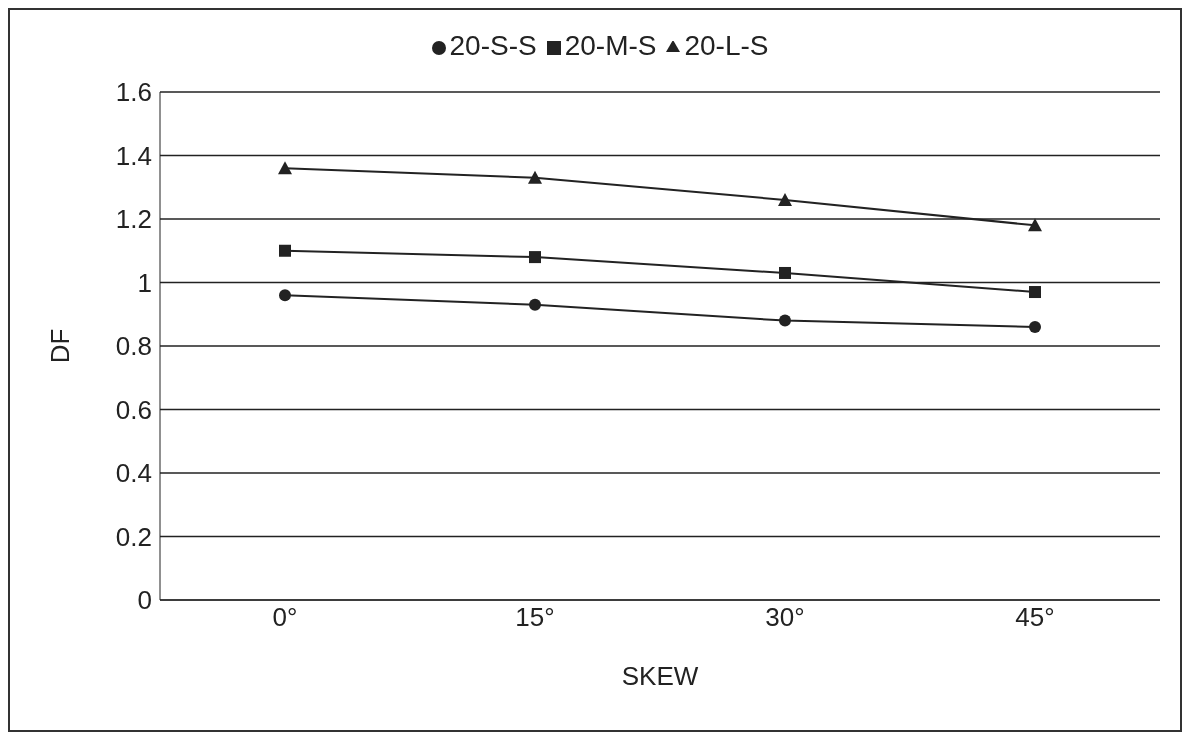 This screenshot has height=741, width=1193. What do you see at coordinates (660, 676) in the screenshot?
I see `x-axis-title: SKEW` at bounding box center [660, 676].